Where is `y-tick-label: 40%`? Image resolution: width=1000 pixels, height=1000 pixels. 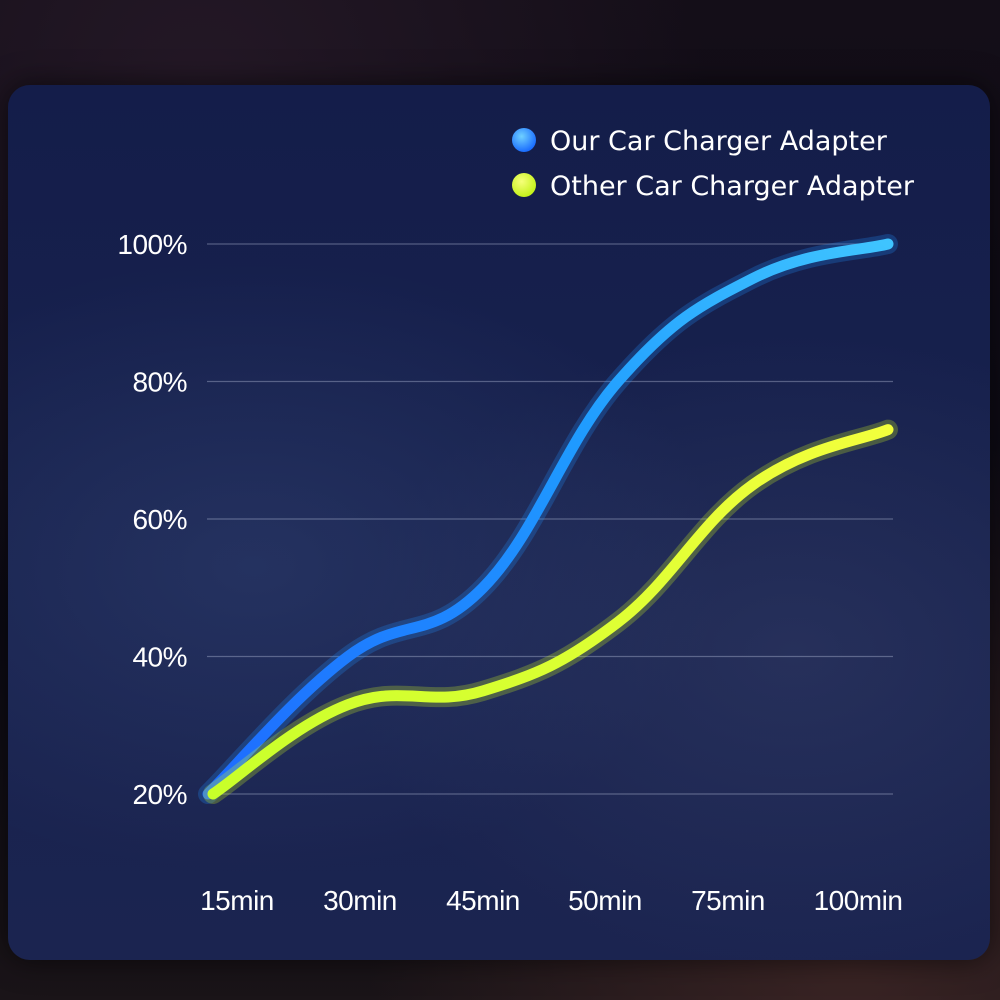
y-tick-label: 40% is located at coordinates (159, 657).